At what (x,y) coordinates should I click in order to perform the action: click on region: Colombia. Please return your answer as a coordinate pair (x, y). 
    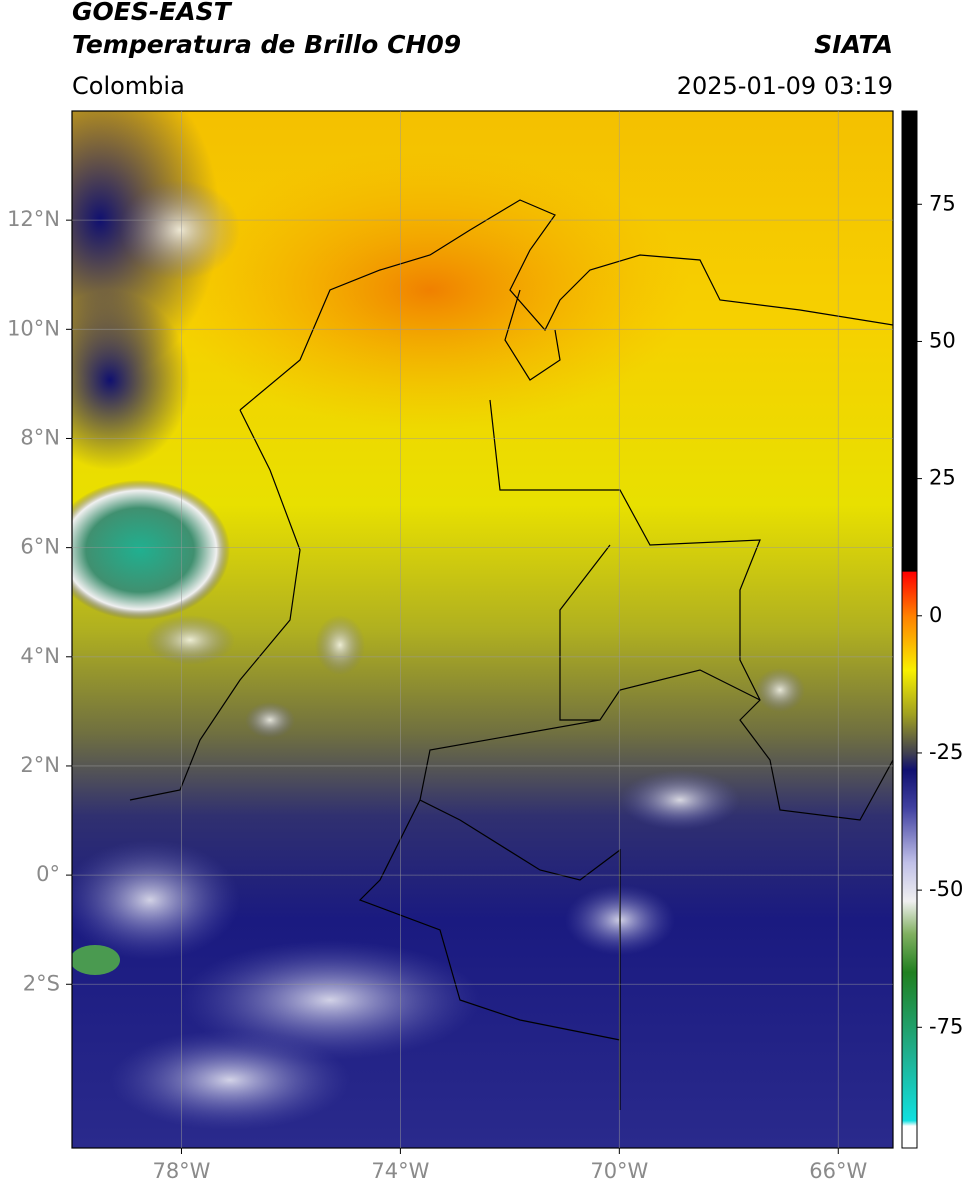
    Looking at the image, I should click on (128, 86).